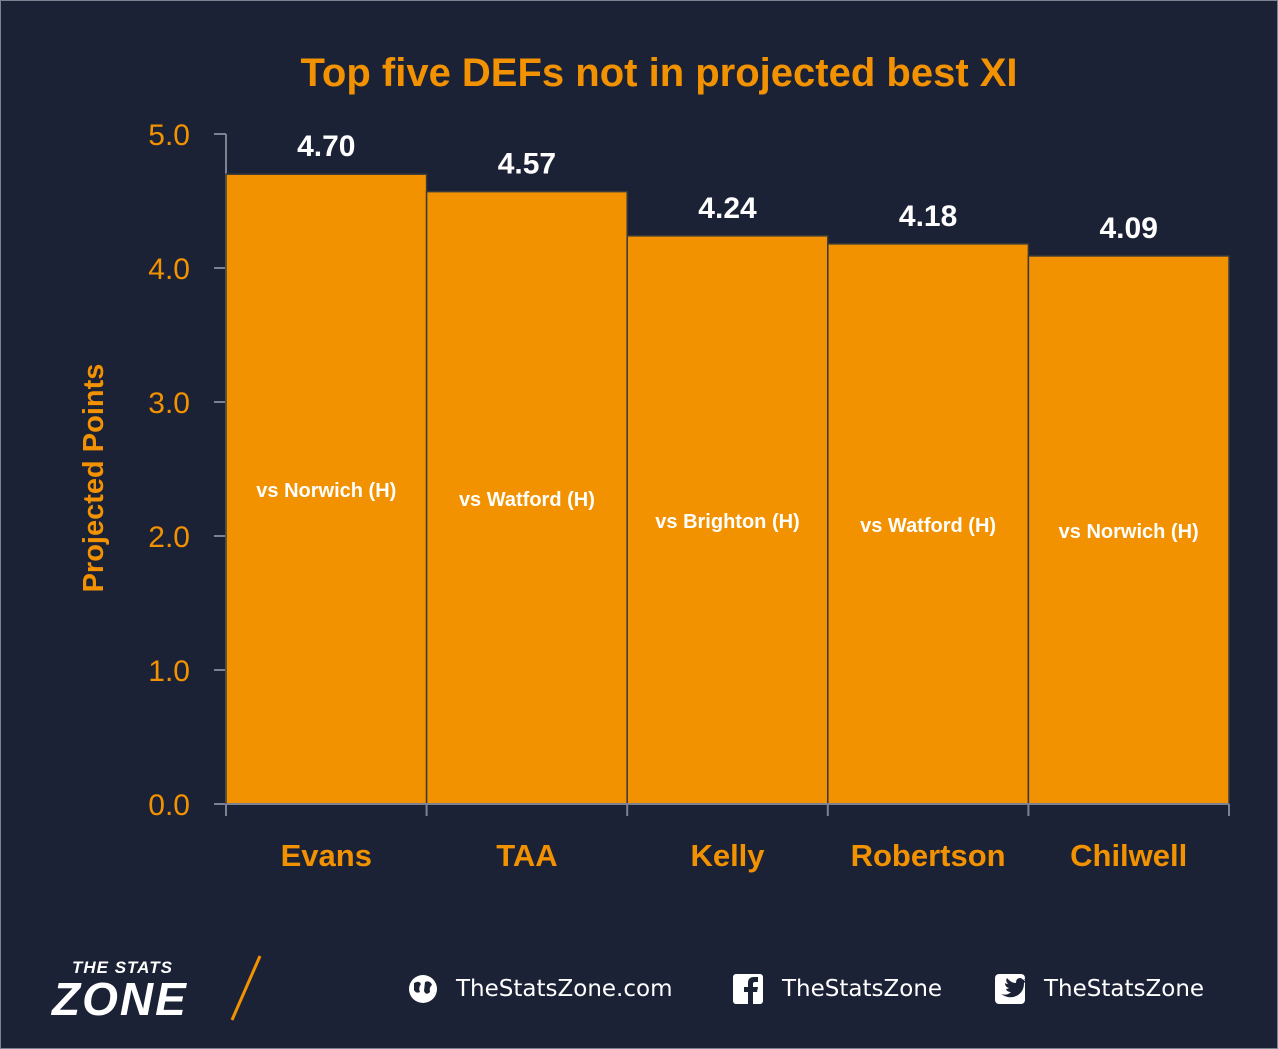 This screenshot has width=1278, height=1049. Describe the element at coordinates (326, 855) in the screenshot. I see `x-category-label: Evans` at that location.